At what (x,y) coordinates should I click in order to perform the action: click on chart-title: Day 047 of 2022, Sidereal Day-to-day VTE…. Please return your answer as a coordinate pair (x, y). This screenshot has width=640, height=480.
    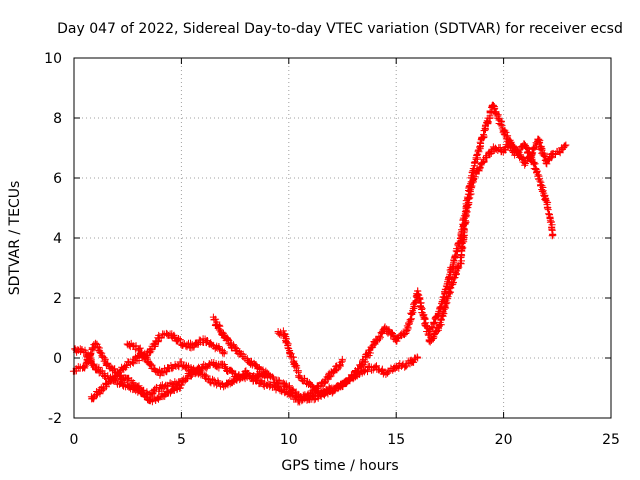
    Looking at the image, I should click on (340, 29).